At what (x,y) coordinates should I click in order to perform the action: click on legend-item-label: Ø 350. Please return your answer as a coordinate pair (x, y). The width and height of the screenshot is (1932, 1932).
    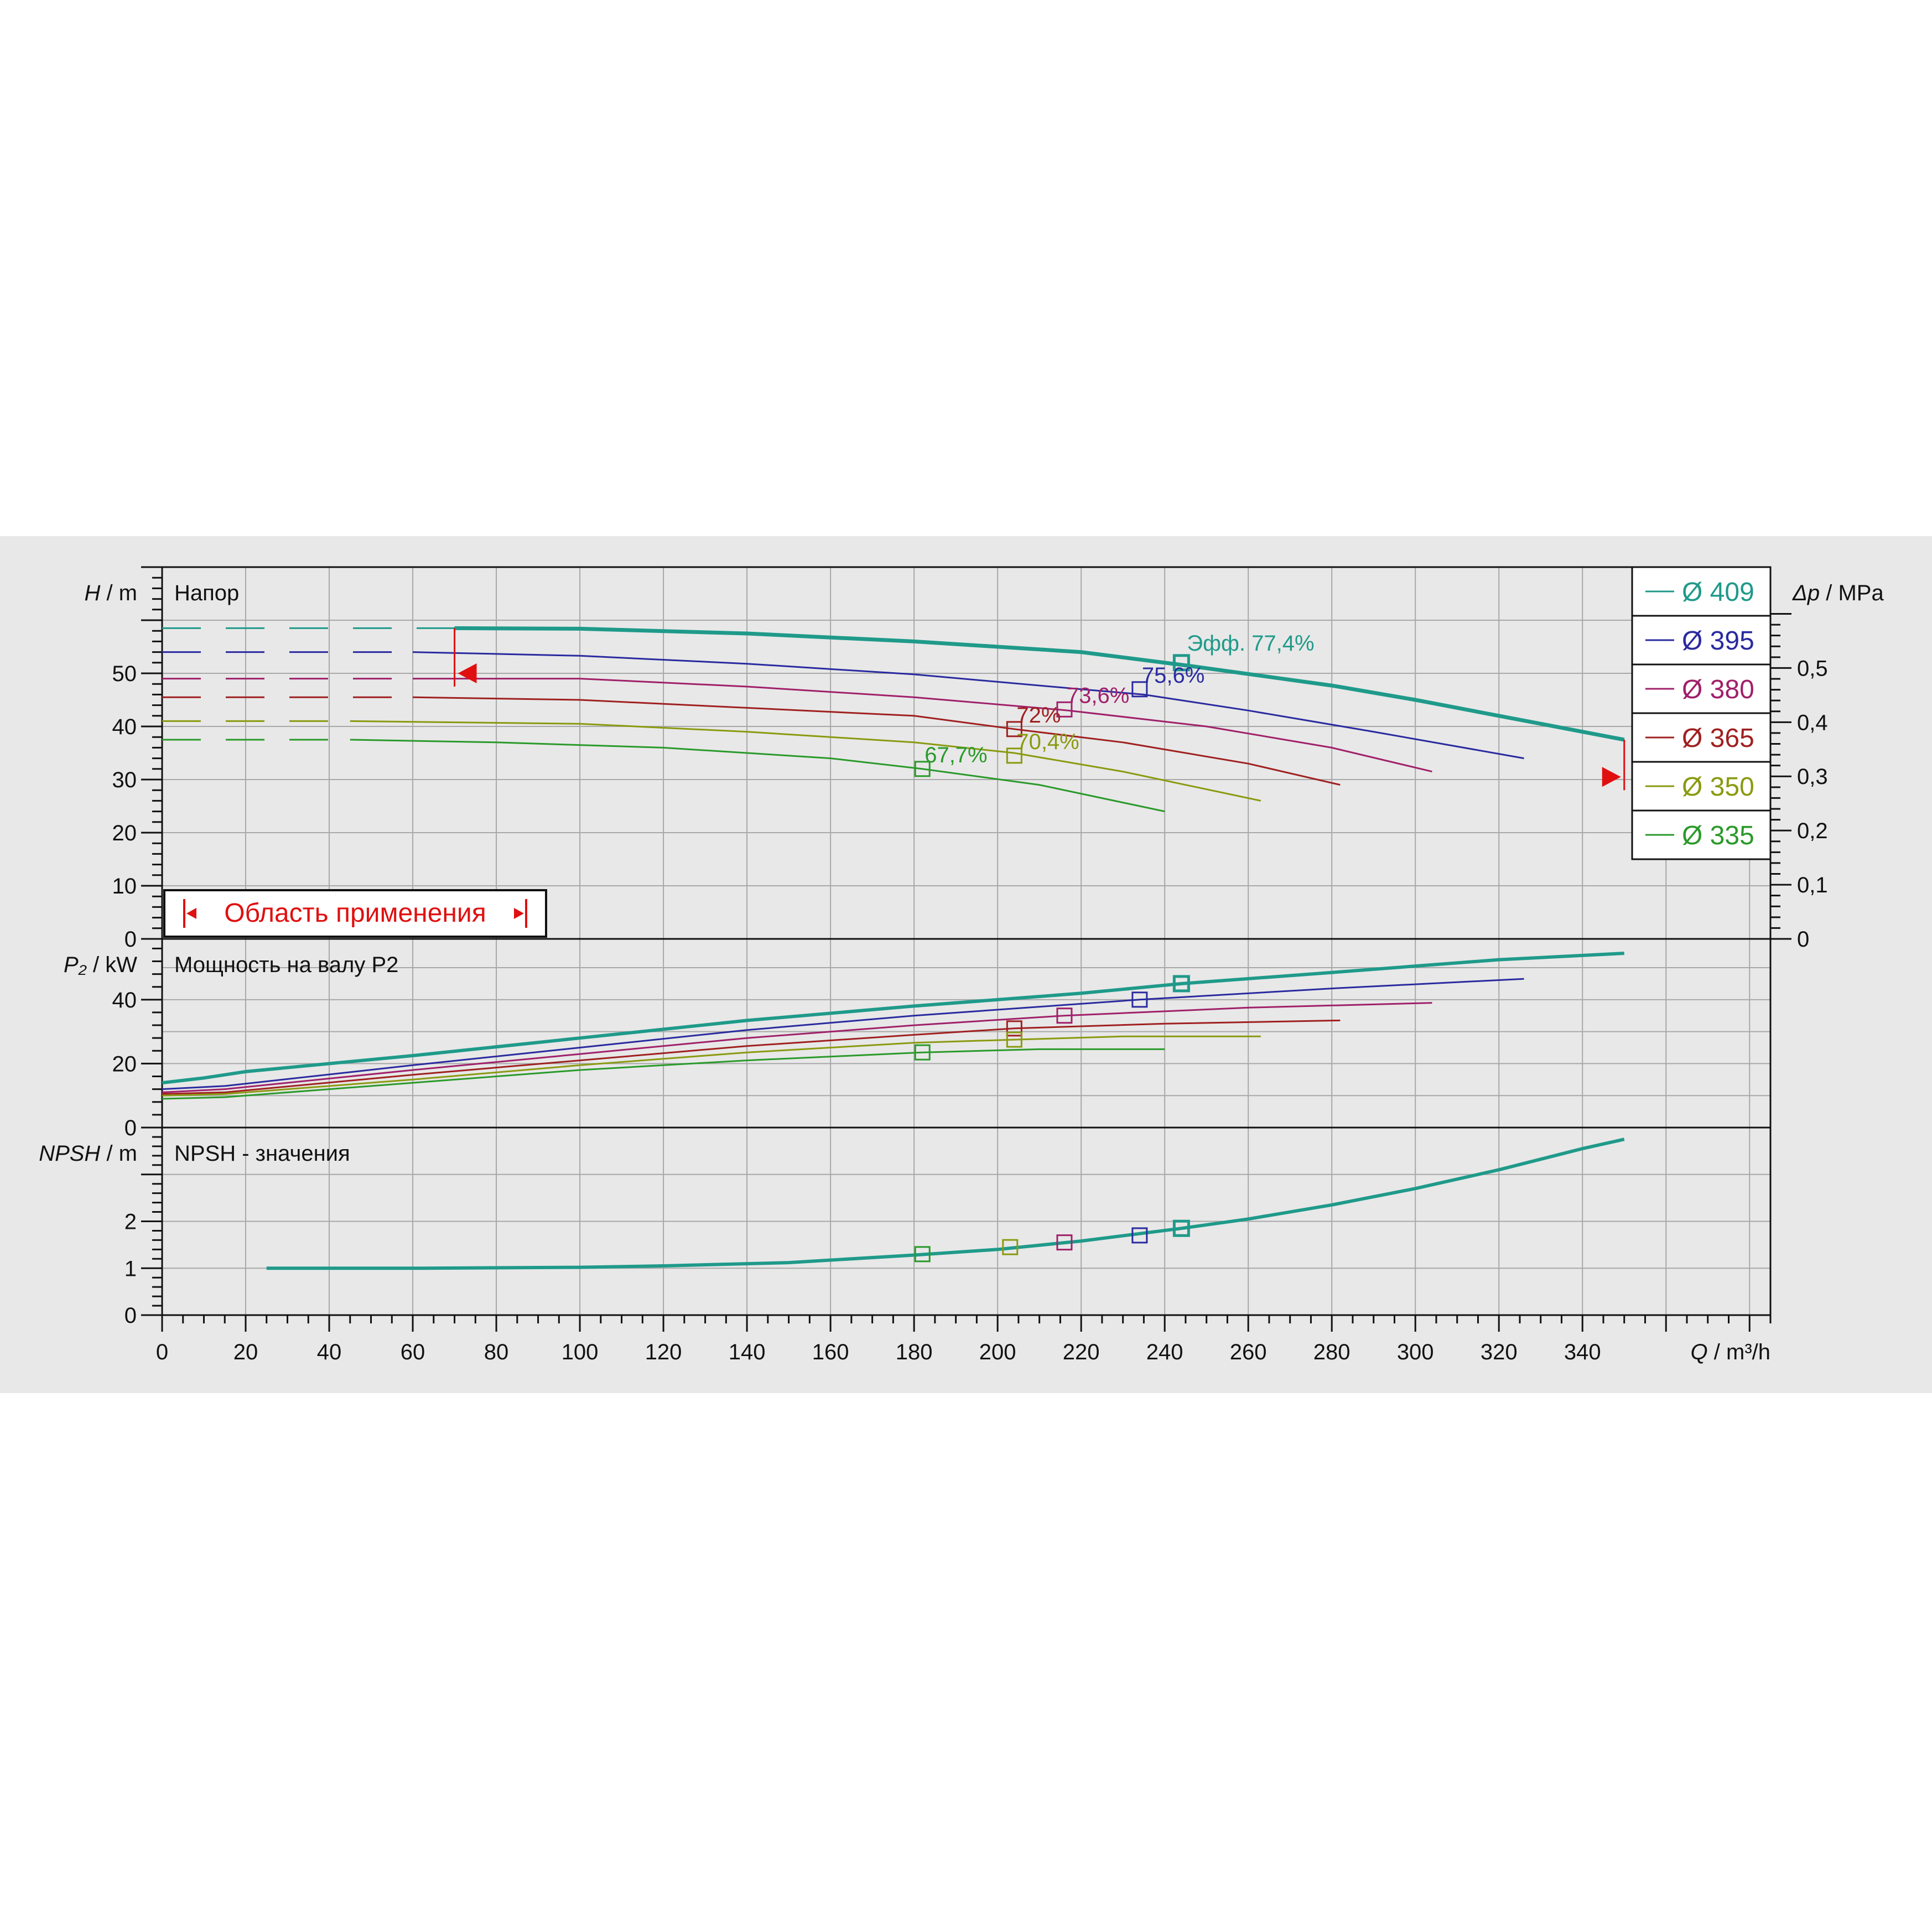
    Looking at the image, I should click on (1718, 787).